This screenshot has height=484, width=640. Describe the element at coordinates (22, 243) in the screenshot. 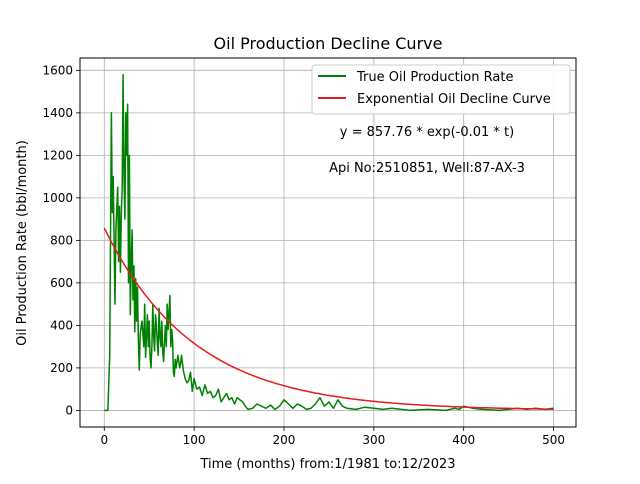

I see `y-axis-label: Oil Production Rate (bbl/month)` at that location.